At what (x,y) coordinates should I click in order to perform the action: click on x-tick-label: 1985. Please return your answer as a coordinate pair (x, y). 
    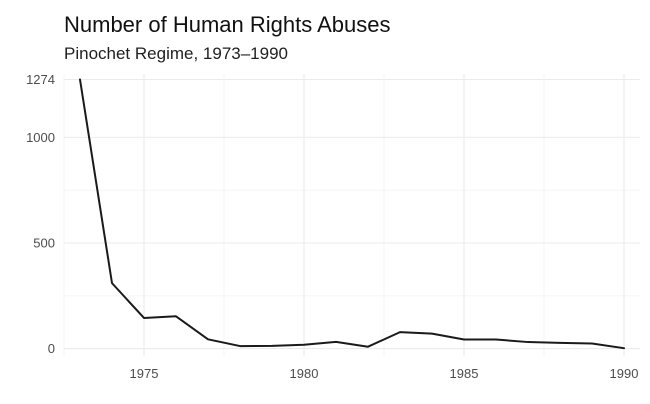
    Looking at the image, I should click on (464, 373).